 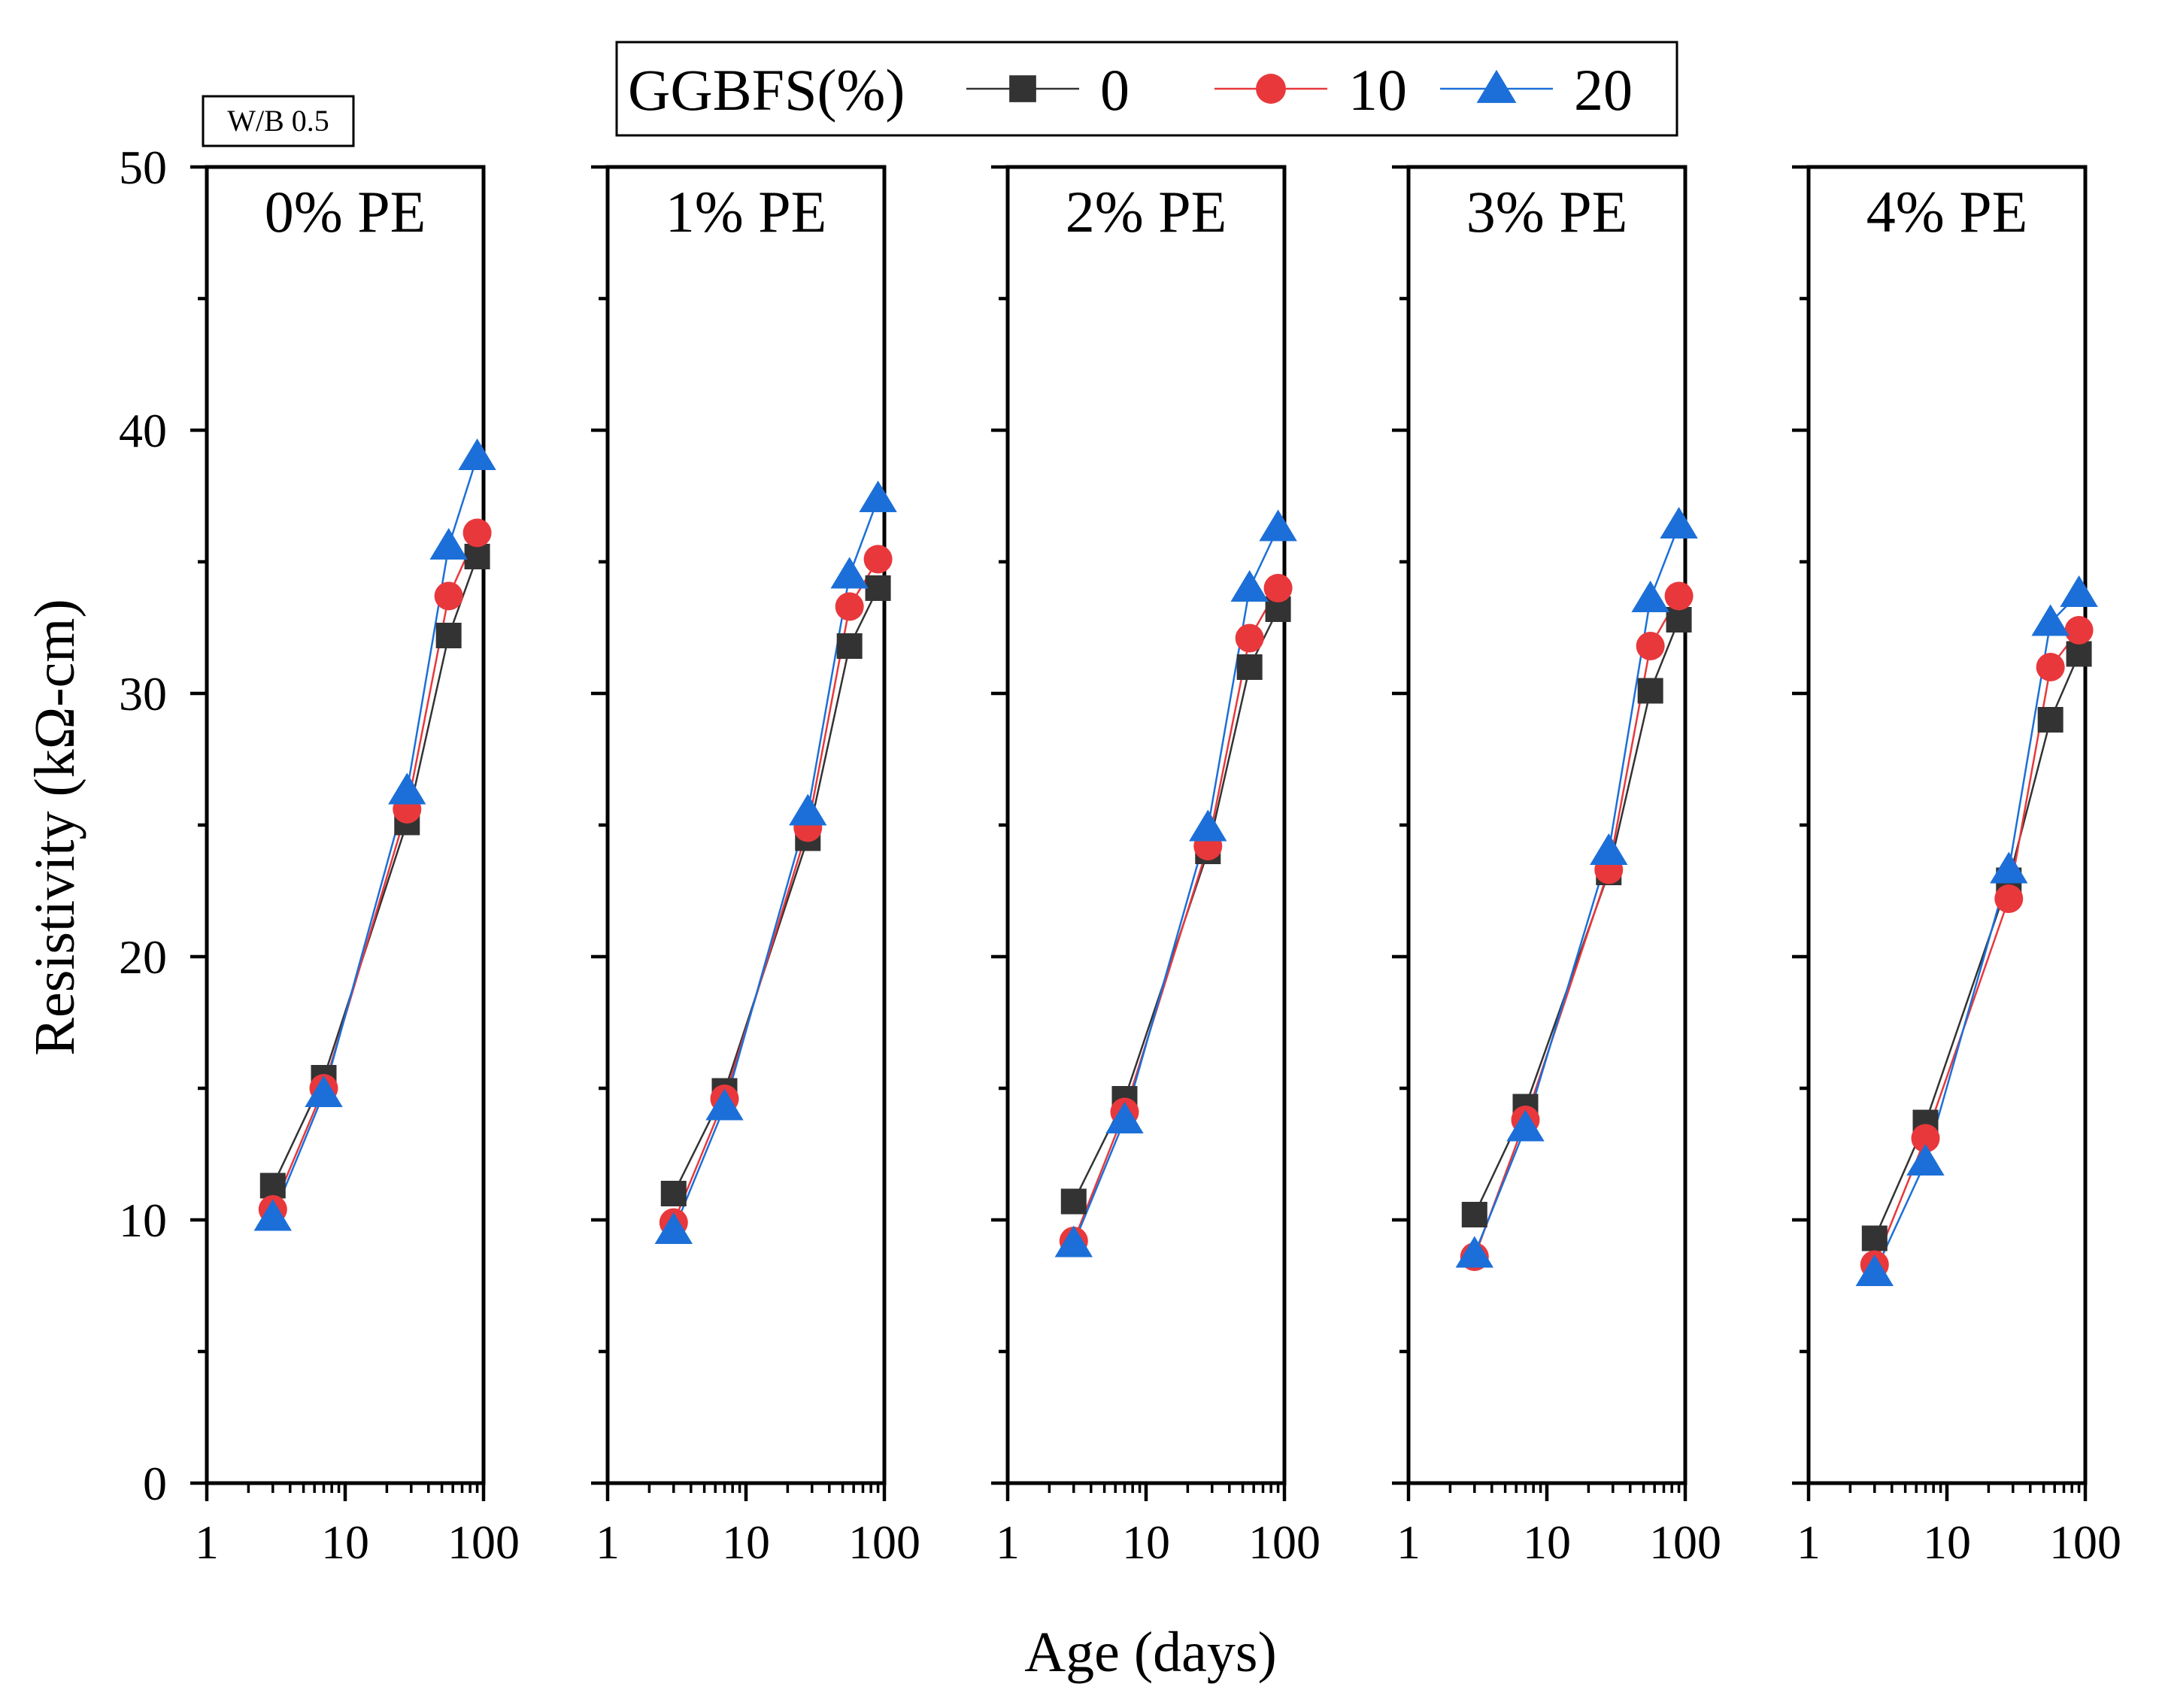 I want to click on note-box: W/B 0.5, so click(x=278, y=121).